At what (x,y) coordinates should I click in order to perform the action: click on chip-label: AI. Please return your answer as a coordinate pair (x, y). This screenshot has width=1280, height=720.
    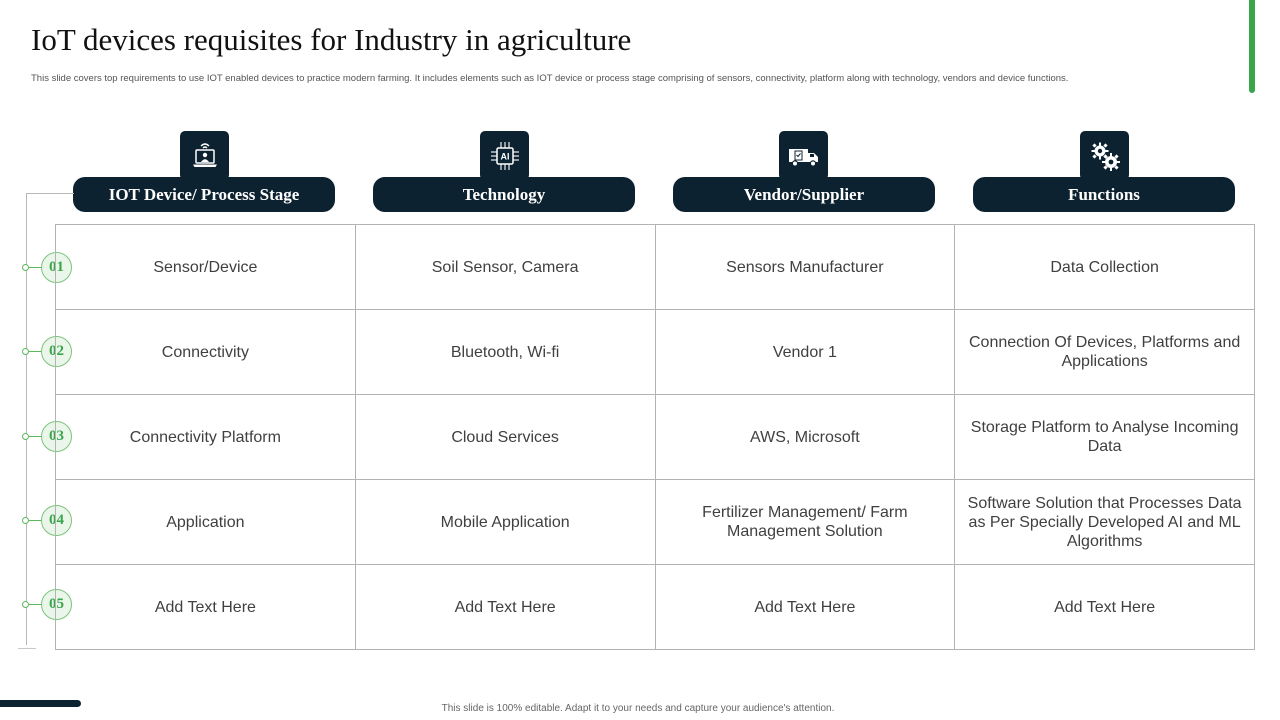
    Looking at the image, I should click on (504, 156).